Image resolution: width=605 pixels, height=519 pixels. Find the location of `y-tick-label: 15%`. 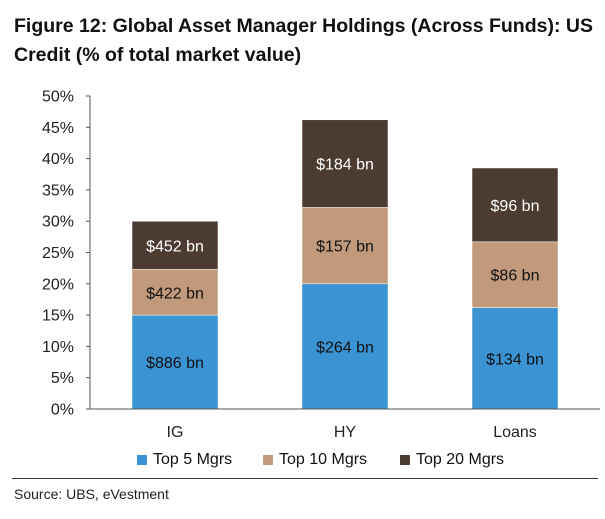

y-tick-label: 15% is located at coordinates (58, 316).